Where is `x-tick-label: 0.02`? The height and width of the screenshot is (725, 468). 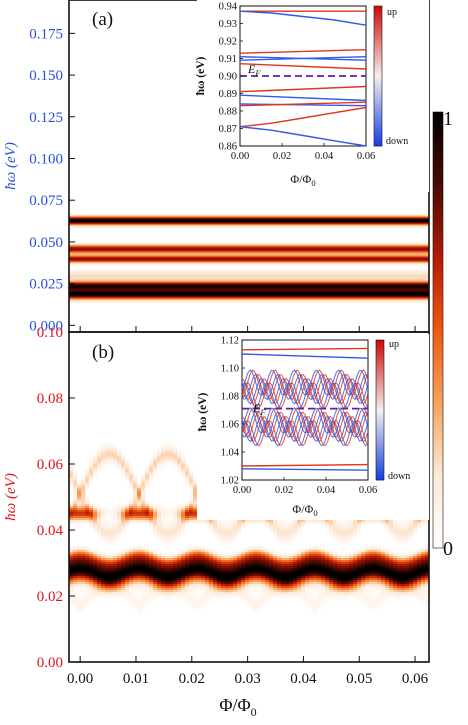 x-tick-label: 0.02 is located at coordinates (192, 679).